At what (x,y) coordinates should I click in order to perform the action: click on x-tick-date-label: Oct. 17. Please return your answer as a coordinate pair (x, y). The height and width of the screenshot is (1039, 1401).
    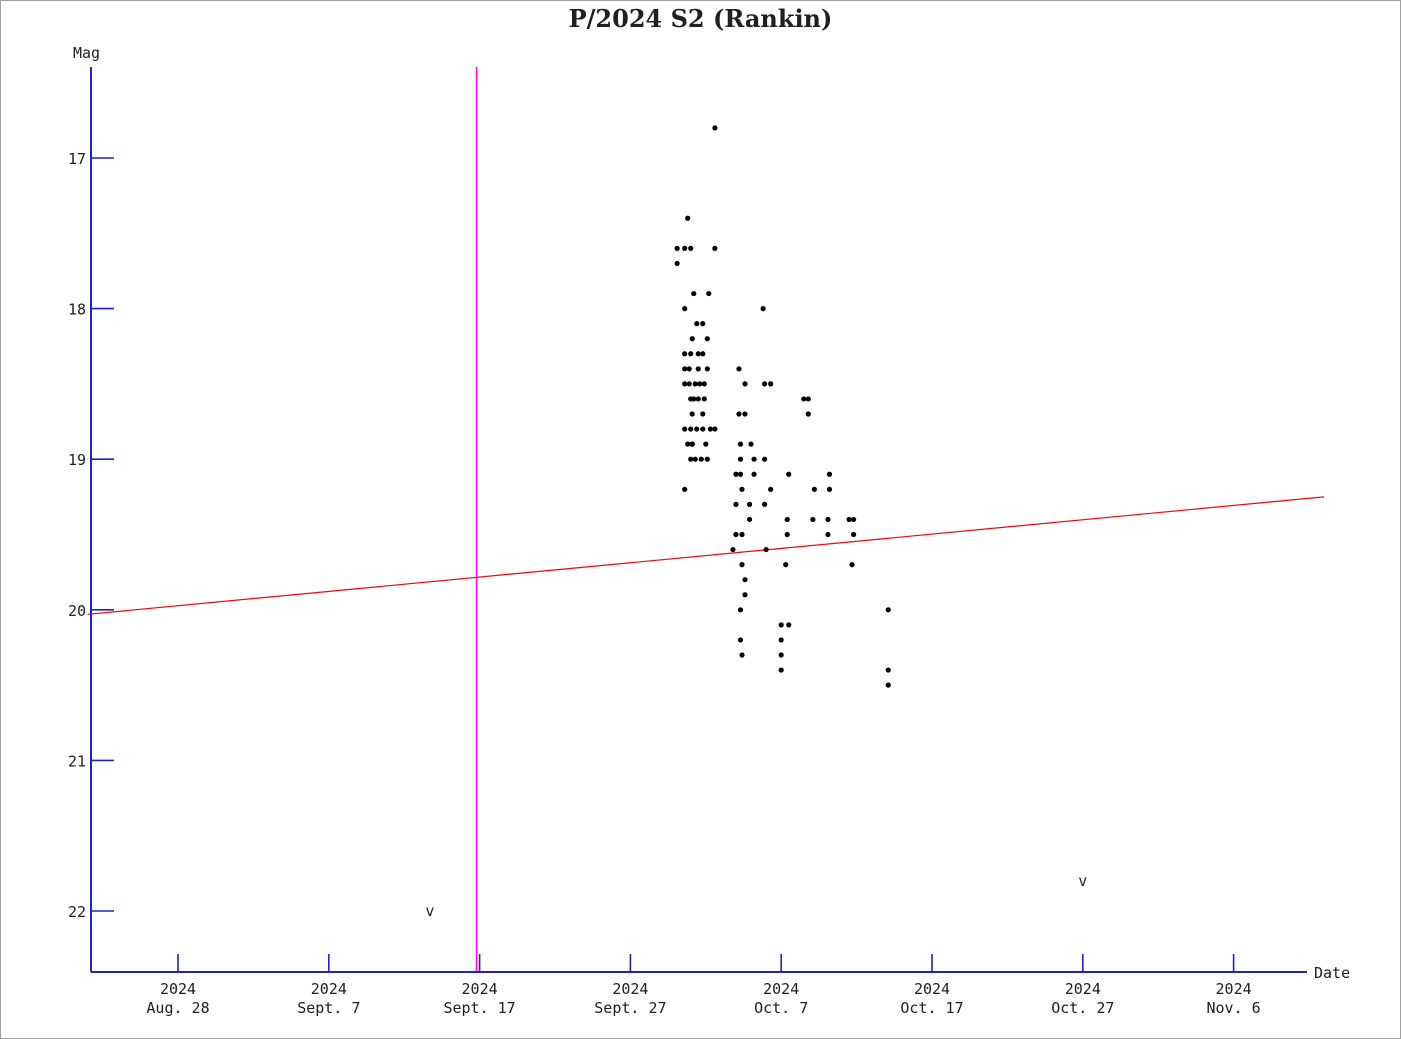
    Looking at the image, I should click on (931, 1008).